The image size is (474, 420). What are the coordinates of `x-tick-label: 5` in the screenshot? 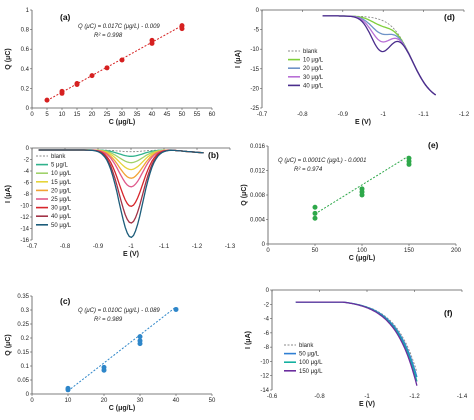 It's located at (47, 115).